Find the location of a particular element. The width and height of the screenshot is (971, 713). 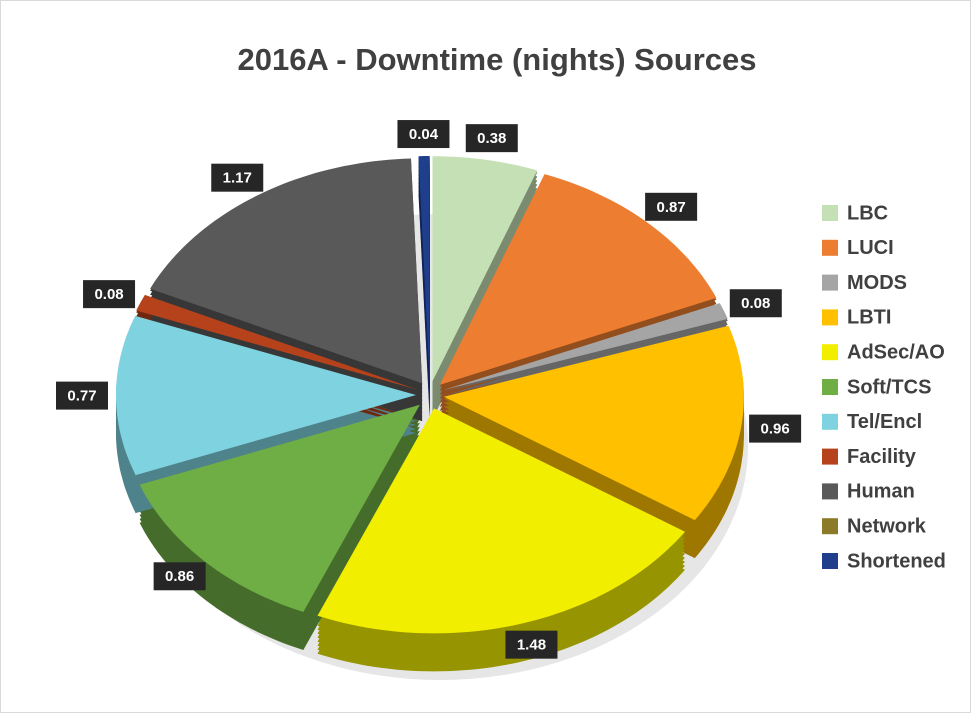

data-label-text: 0.38 is located at coordinates (491, 138).